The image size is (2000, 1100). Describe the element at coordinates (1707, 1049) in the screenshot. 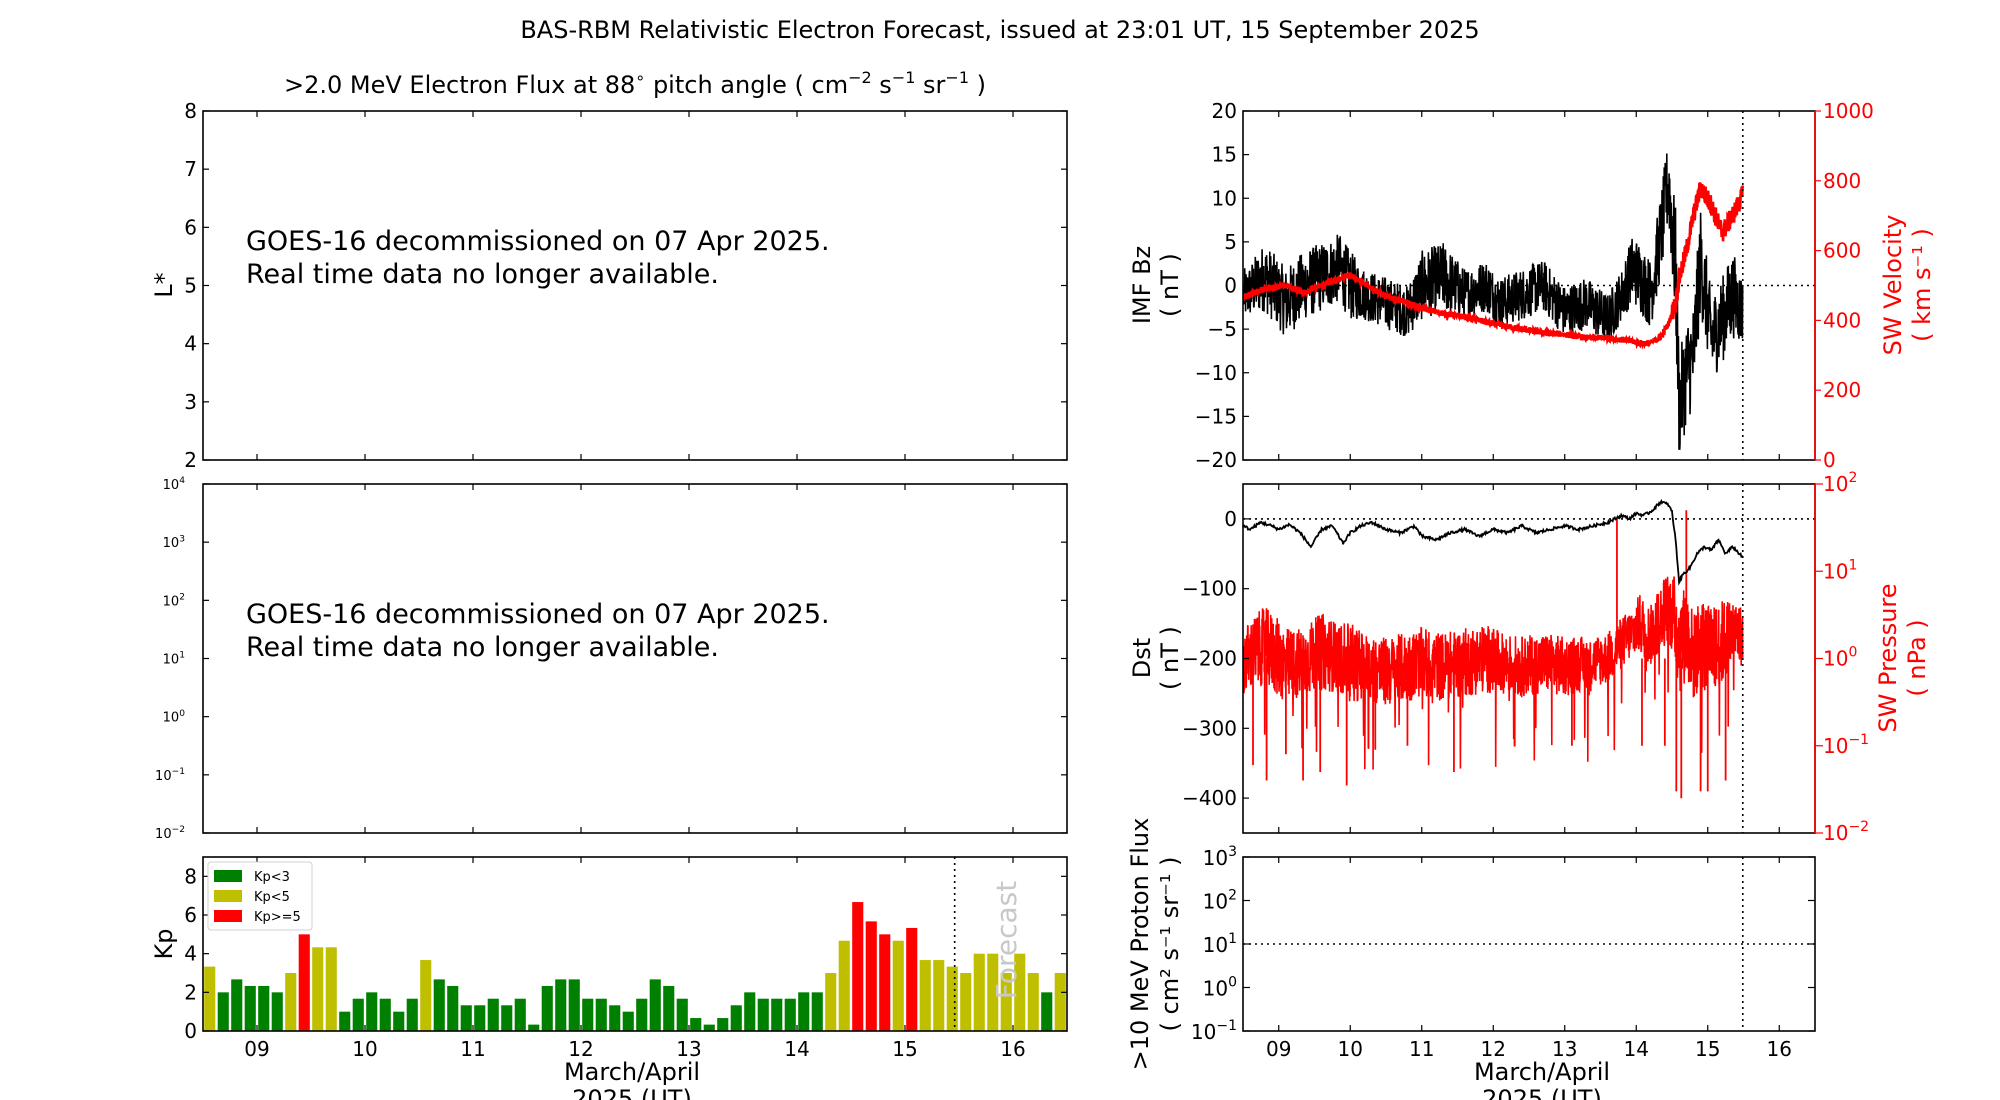

I see `x-tick-label: 15` at that location.